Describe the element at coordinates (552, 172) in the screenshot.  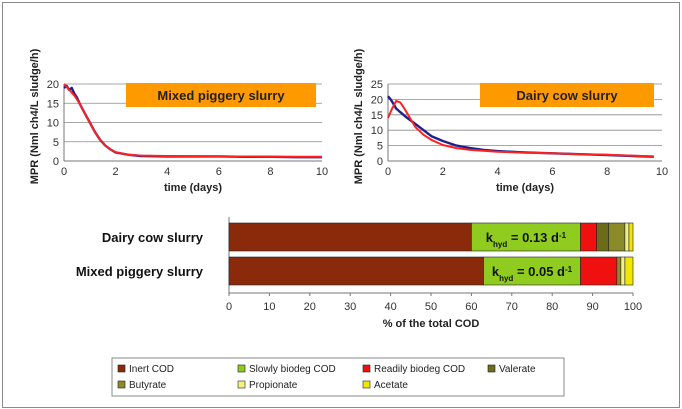
I see `dairy-x-tick-label: 6` at that location.